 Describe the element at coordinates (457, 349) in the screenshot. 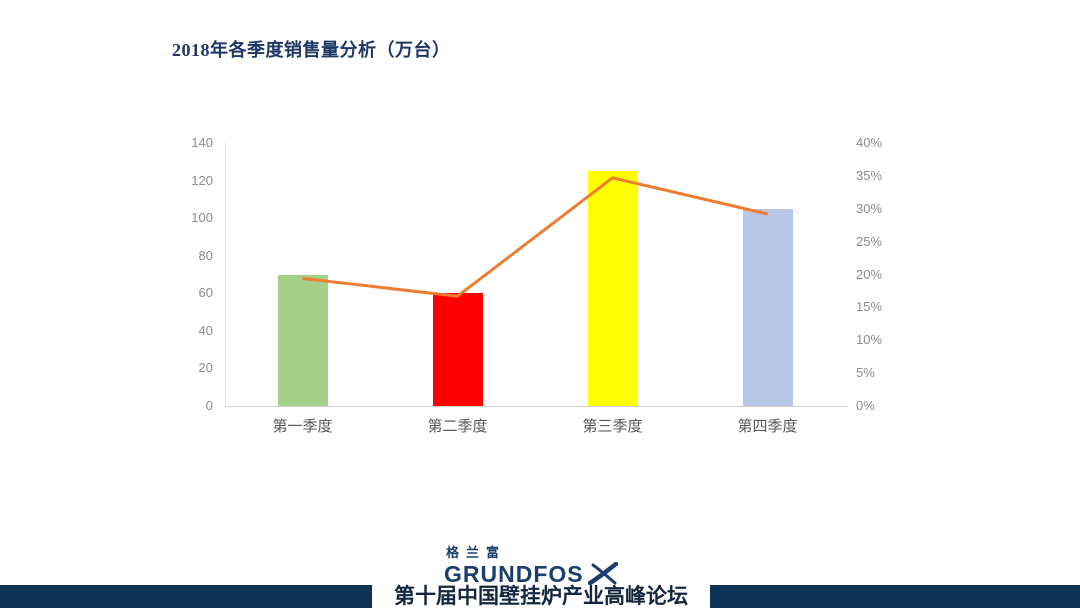

I see `bar-第二季度` at that location.